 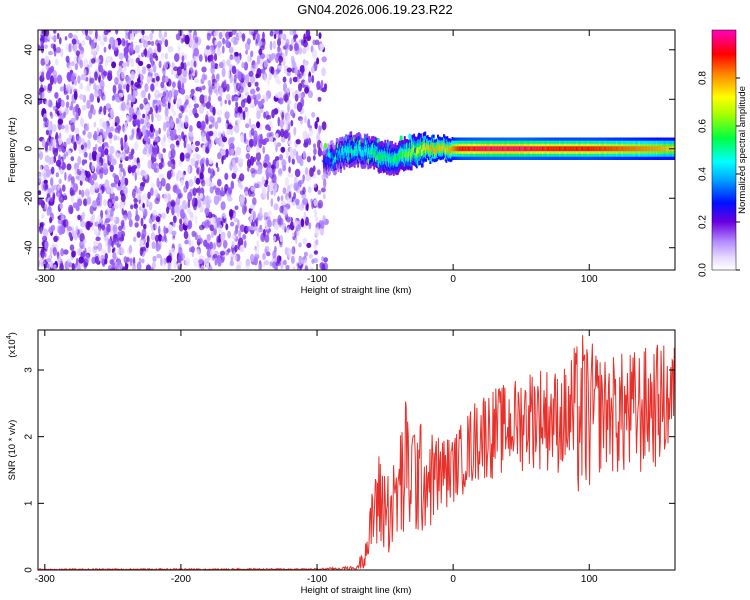 I want to click on snr-ylabel: SNR (10 * v/v), so click(x=12, y=450).